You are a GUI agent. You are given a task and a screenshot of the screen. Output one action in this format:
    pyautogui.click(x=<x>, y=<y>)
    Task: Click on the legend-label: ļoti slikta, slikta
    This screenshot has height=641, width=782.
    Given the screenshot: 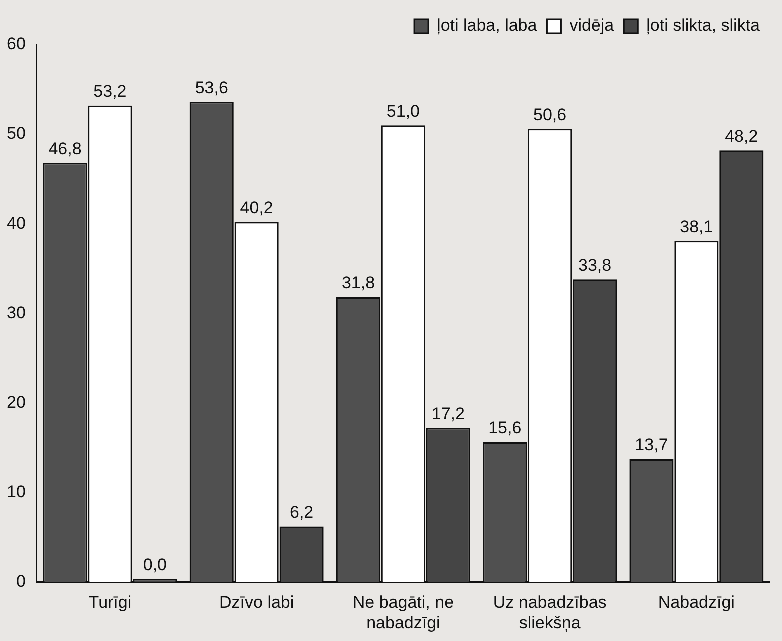 What is the action you would take?
    pyautogui.click(x=703, y=26)
    